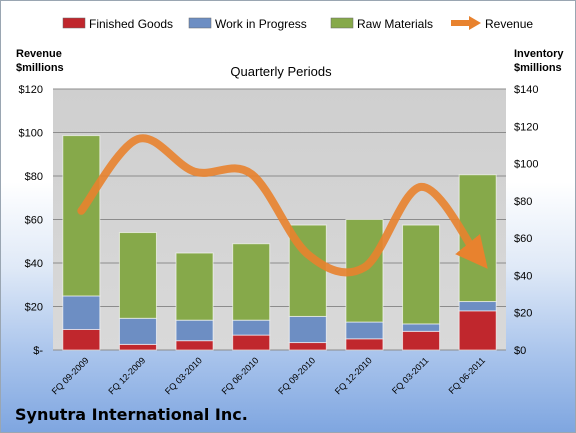 This screenshot has height=433, width=576. Describe the element at coordinates (523, 276) in the screenshot. I see `right-tick-label: $40` at that location.